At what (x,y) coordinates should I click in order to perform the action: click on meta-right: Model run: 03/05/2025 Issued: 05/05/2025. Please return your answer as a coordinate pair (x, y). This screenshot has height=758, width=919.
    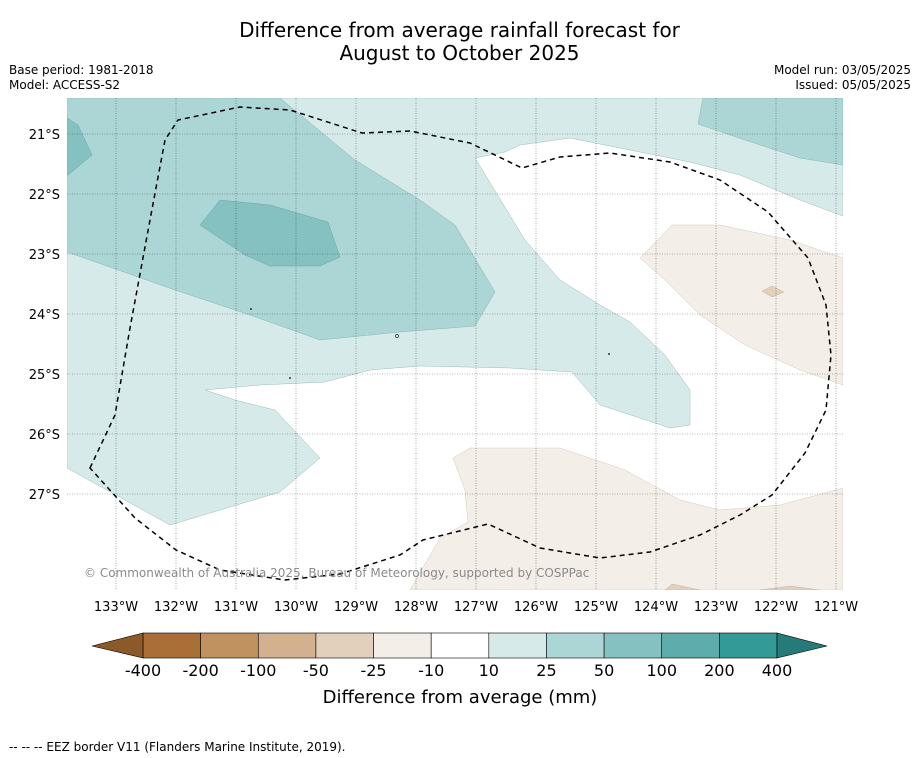
    Looking at the image, I should click on (842, 78).